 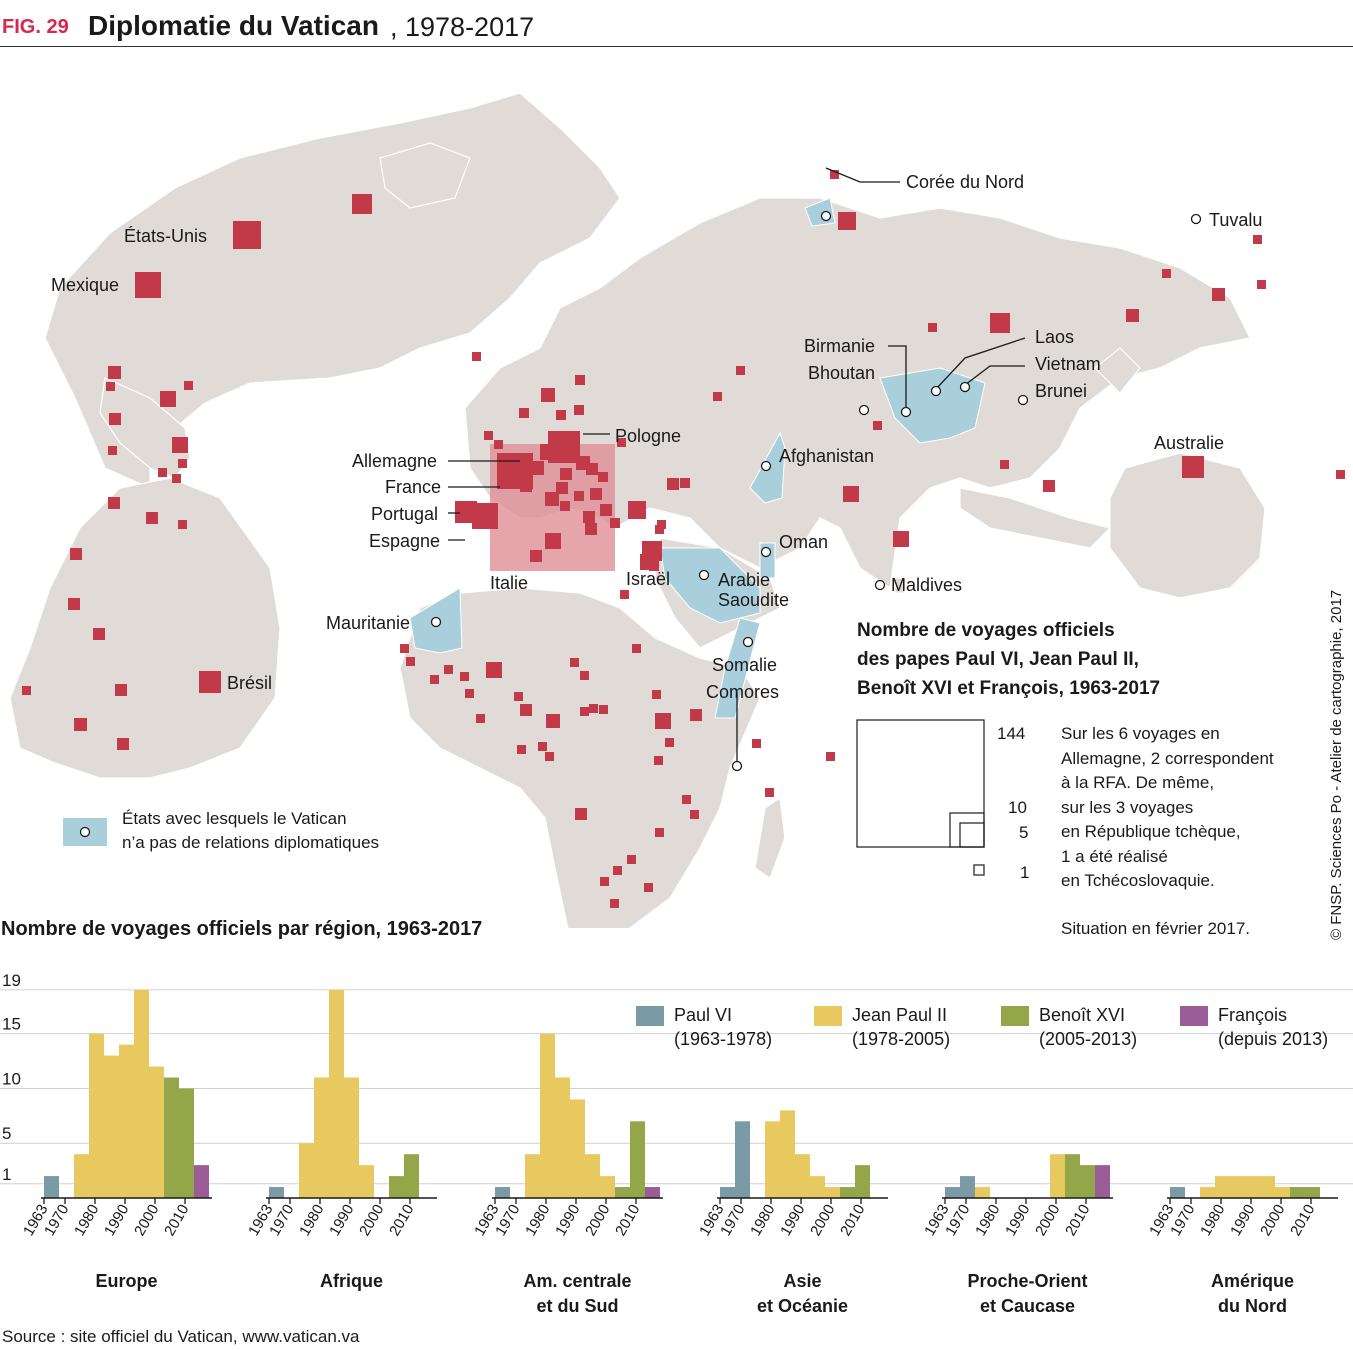 What do you see at coordinates (1082, 1015) in the screenshot?
I see `legend-name: Benoît XVI` at bounding box center [1082, 1015].